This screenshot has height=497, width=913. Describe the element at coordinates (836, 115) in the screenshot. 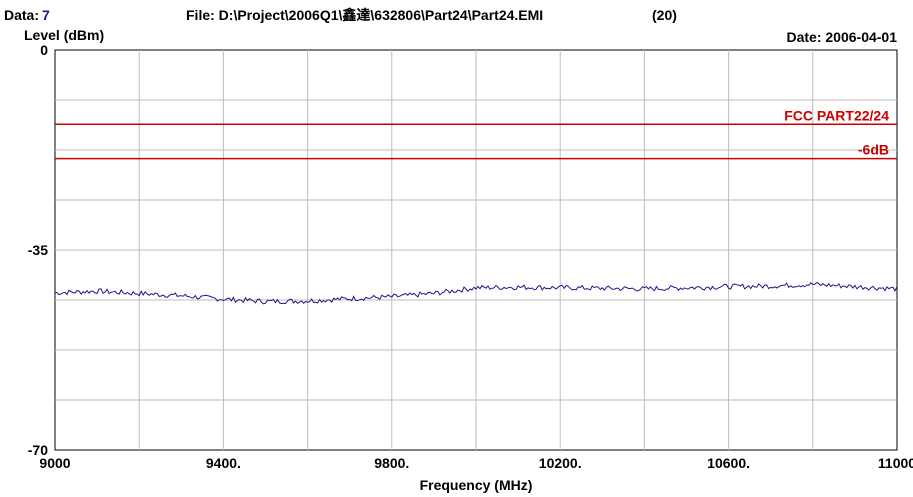

I see `limit-line-label: FCC PART22/24` at that location.